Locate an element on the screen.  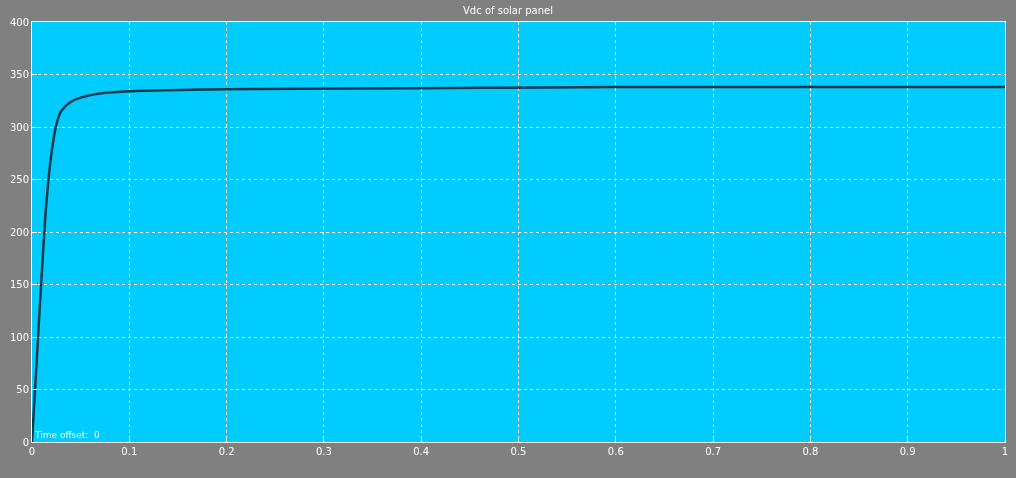
x-tick-label: 0.3 is located at coordinates (323, 451).